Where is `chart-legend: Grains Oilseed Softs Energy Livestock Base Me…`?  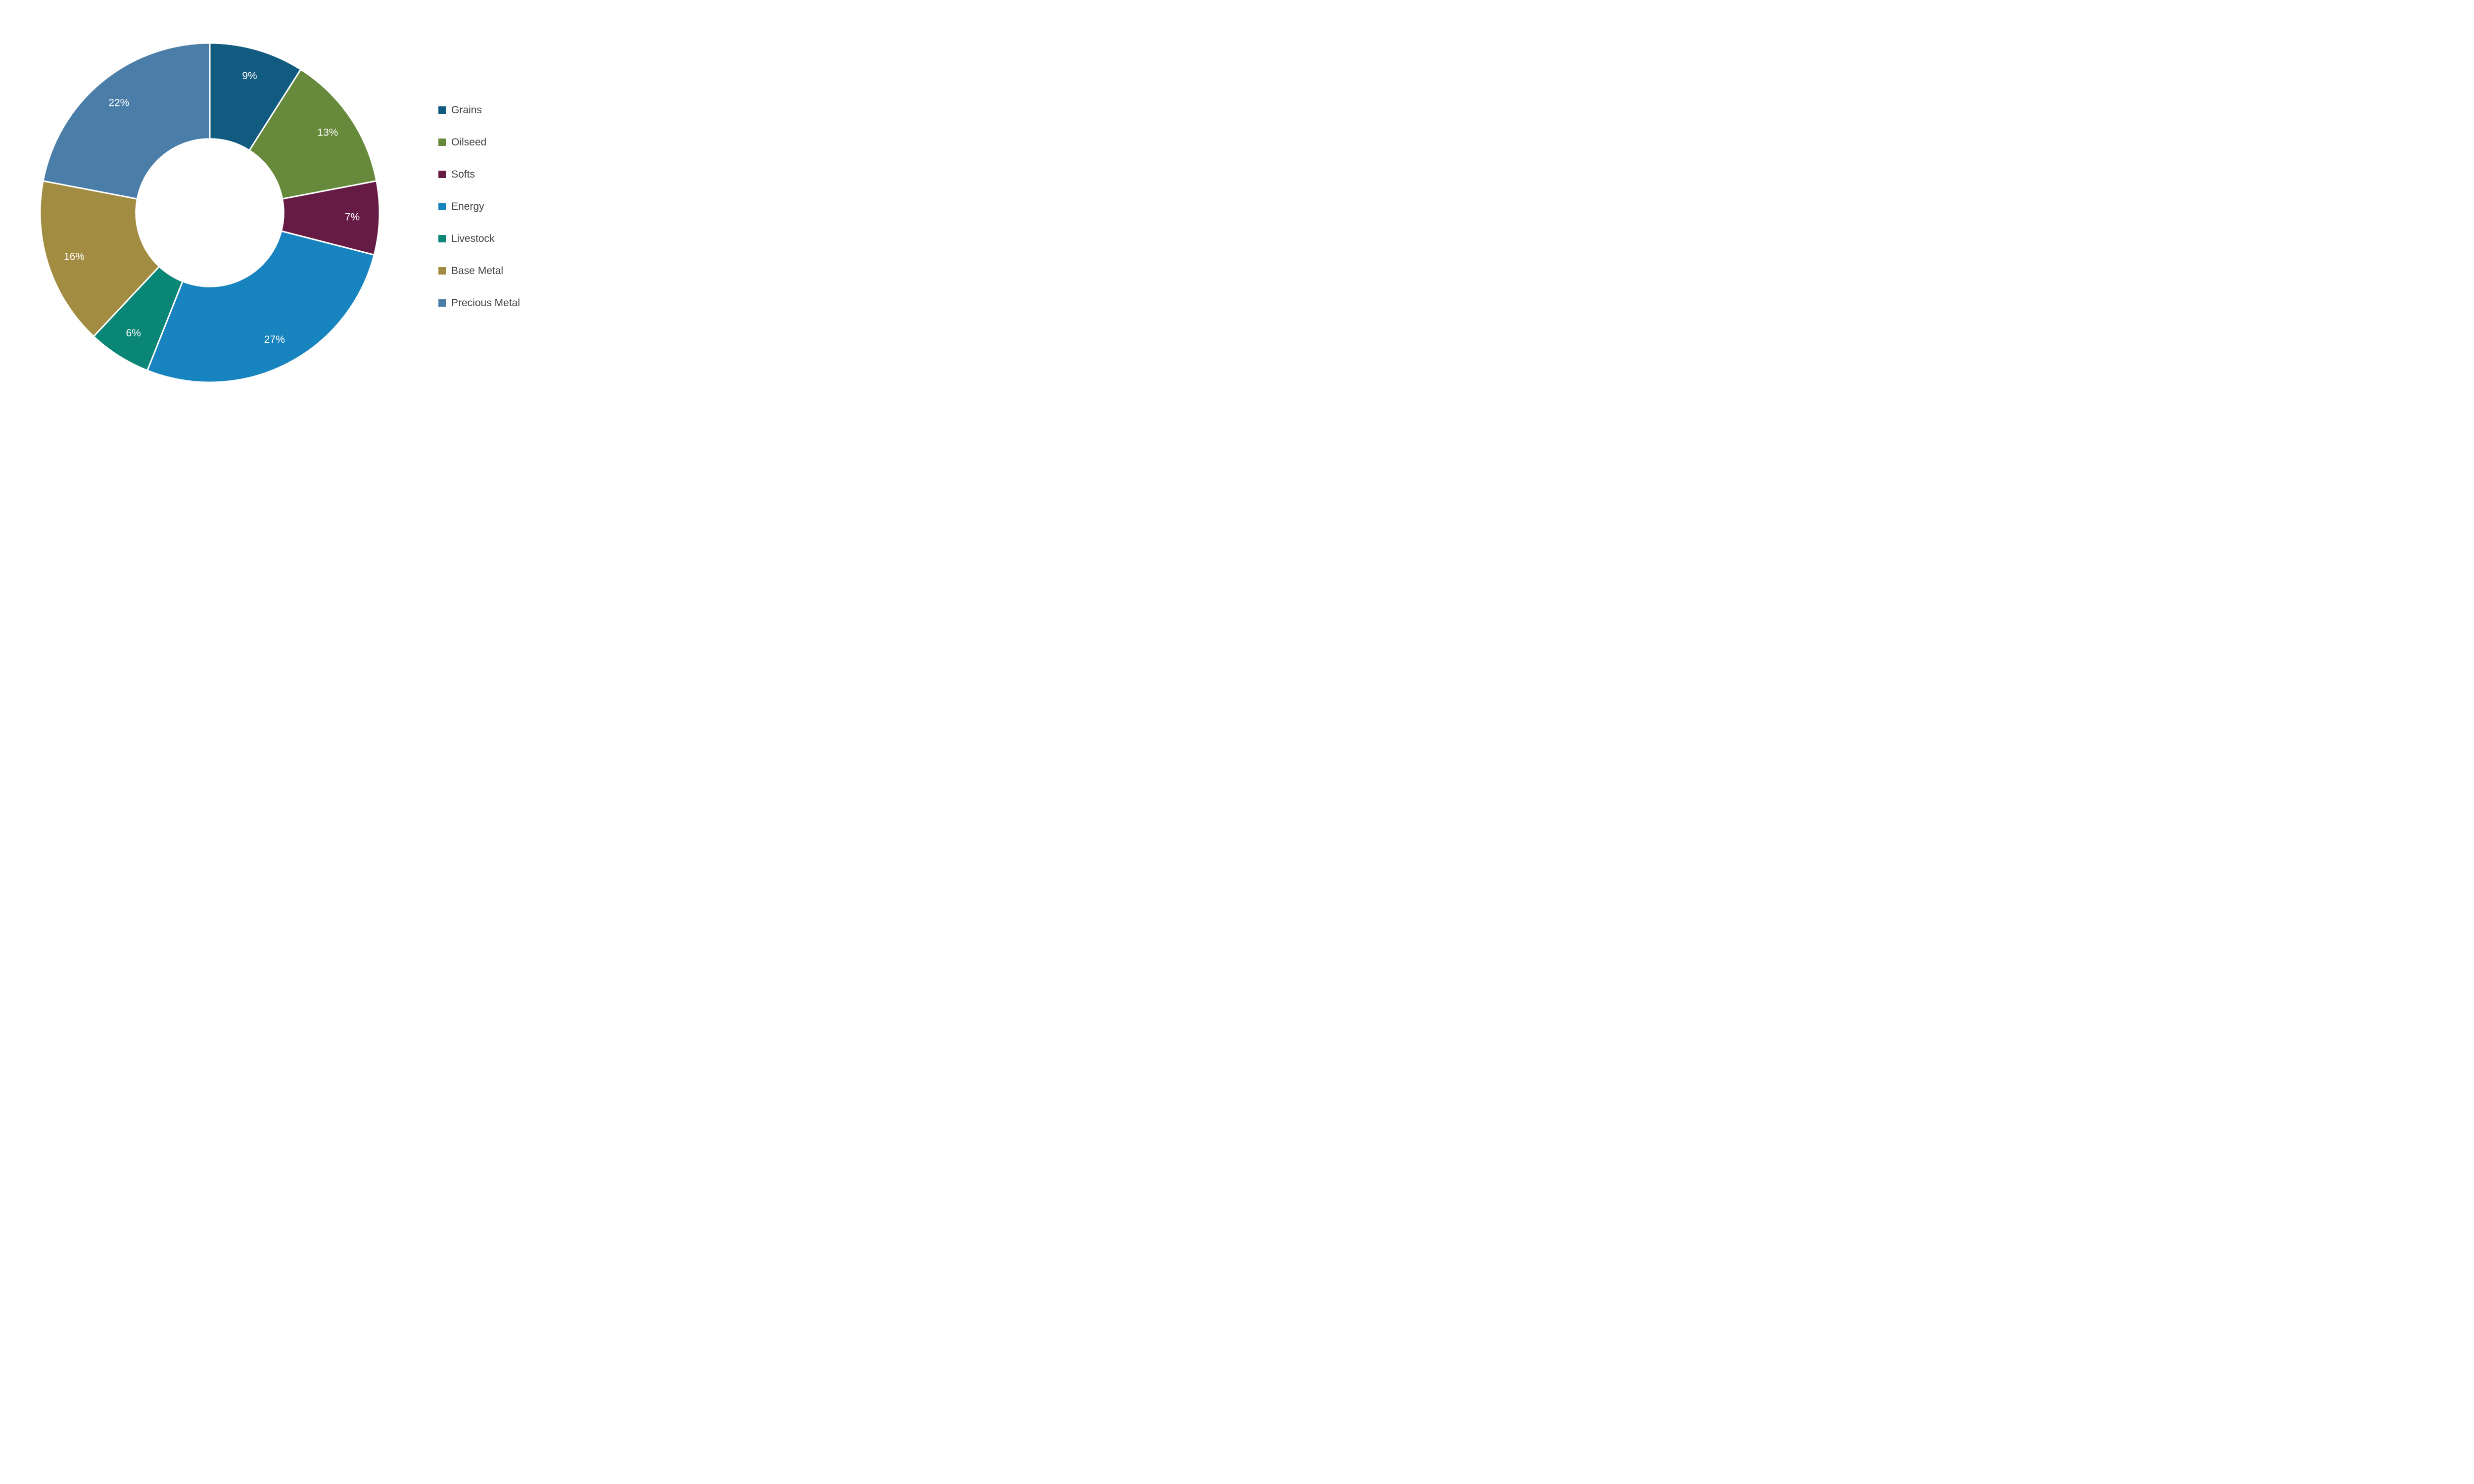
chart-legend: Grains Oilseed Softs Energy Livestock Base Me… is located at coordinates (479, 206).